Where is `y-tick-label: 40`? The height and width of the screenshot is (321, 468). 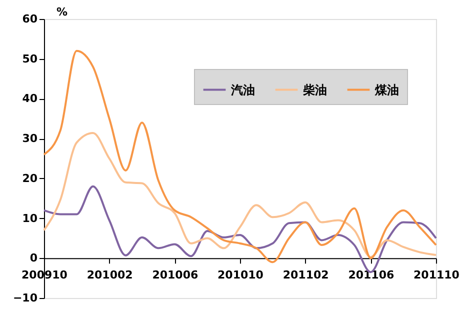 y-tick-label: 40 is located at coordinates (30, 99).